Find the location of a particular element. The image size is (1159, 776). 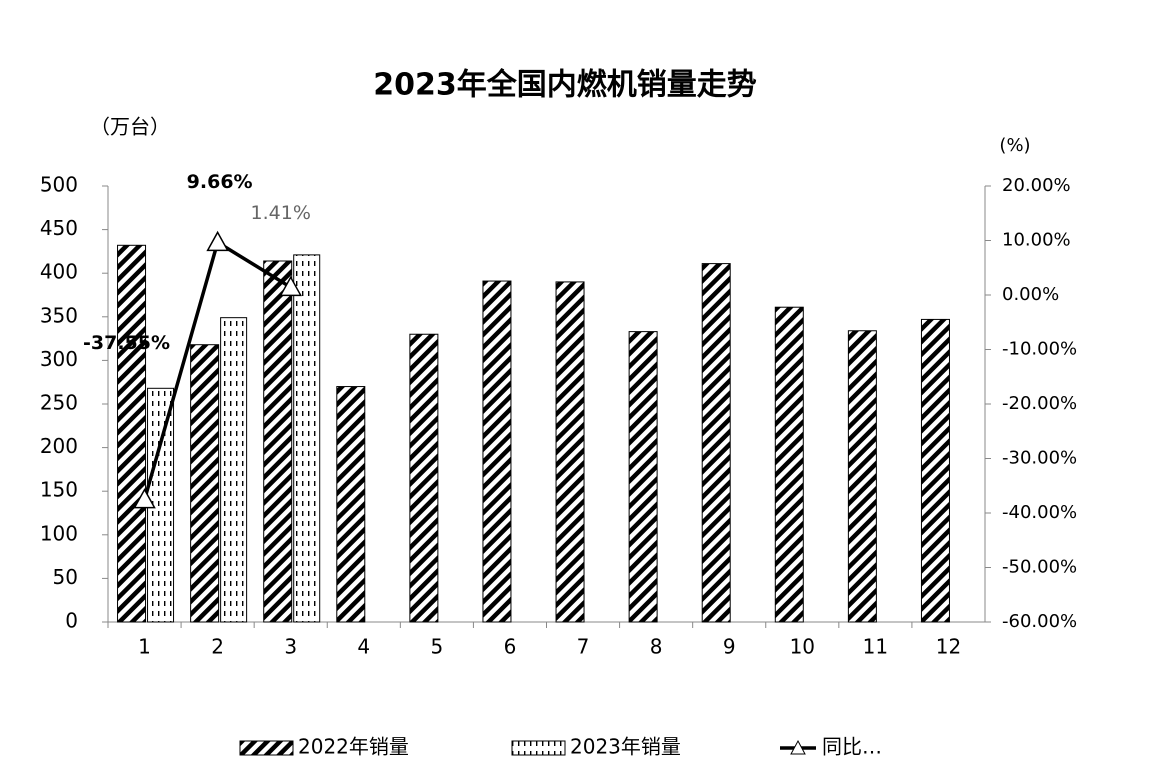

x-tick-label: 2 is located at coordinates (217, 647).